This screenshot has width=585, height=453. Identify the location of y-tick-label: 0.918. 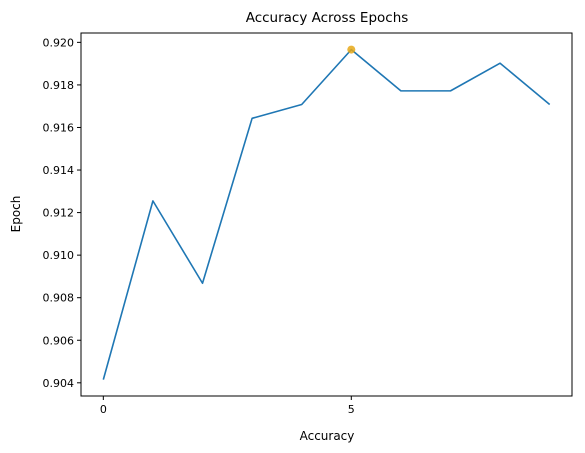
(59, 85).